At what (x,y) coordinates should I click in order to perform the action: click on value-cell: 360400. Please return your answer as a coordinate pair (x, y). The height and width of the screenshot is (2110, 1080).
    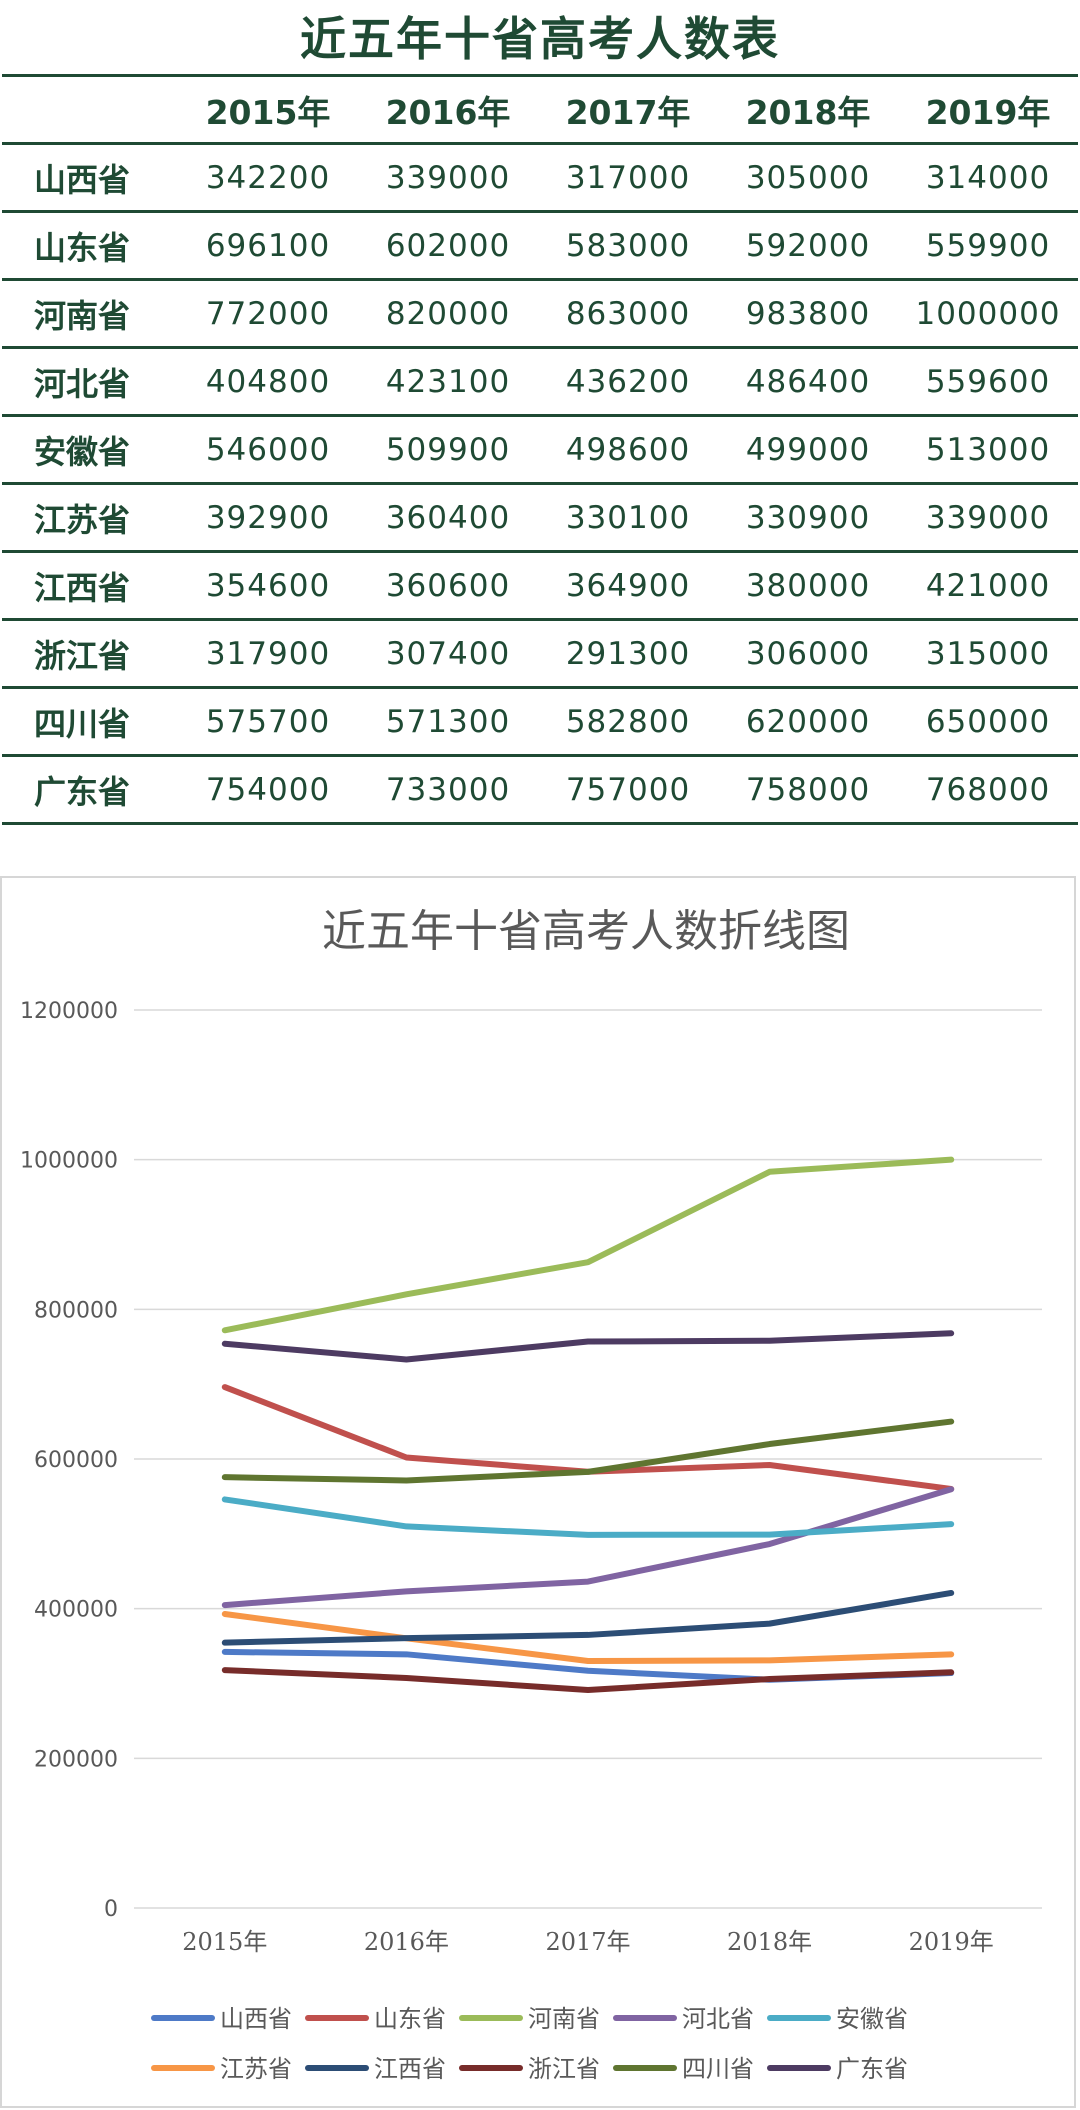
    Looking at the image, I should click on (448, 518).